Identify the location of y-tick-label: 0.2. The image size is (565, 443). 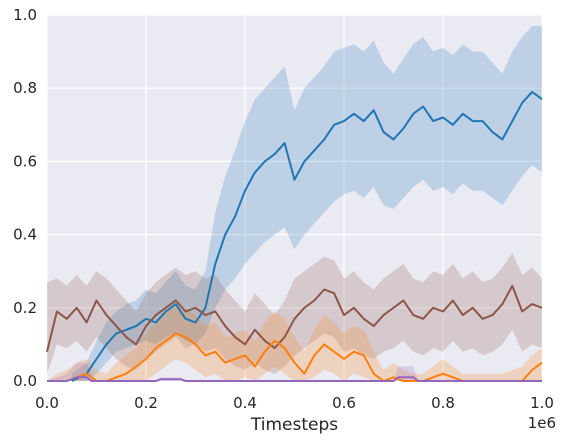
(25, 308).